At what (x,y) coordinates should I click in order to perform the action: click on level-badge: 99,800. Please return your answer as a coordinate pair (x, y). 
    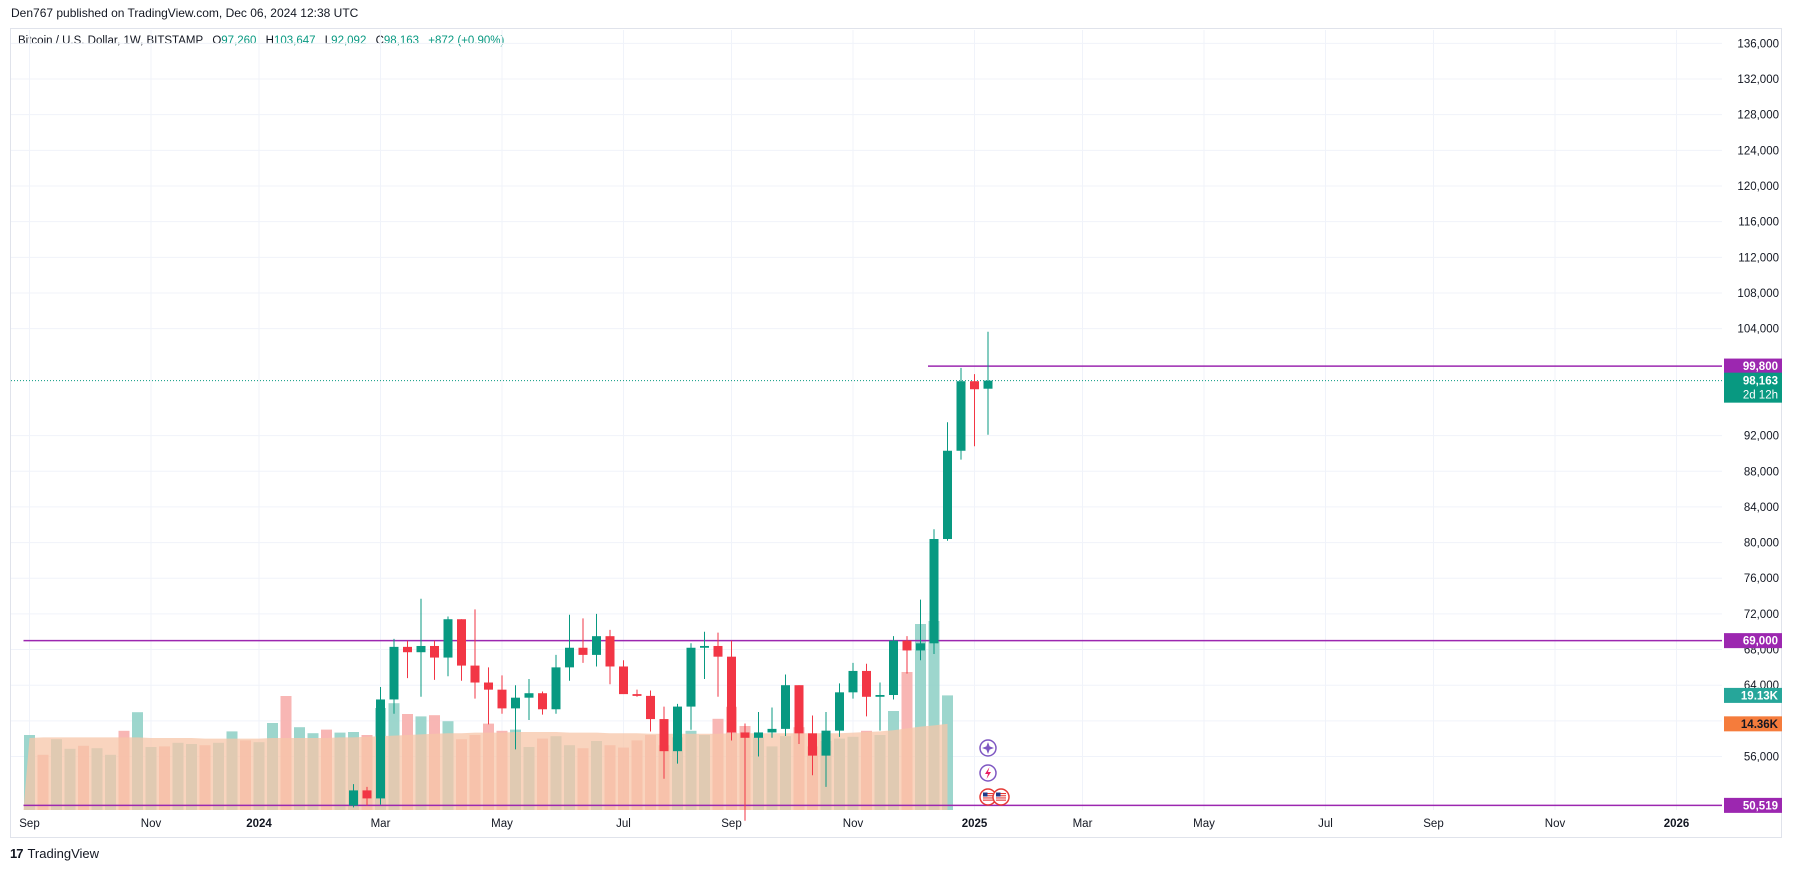
    Looking at the image, I should click on (1753, 366).